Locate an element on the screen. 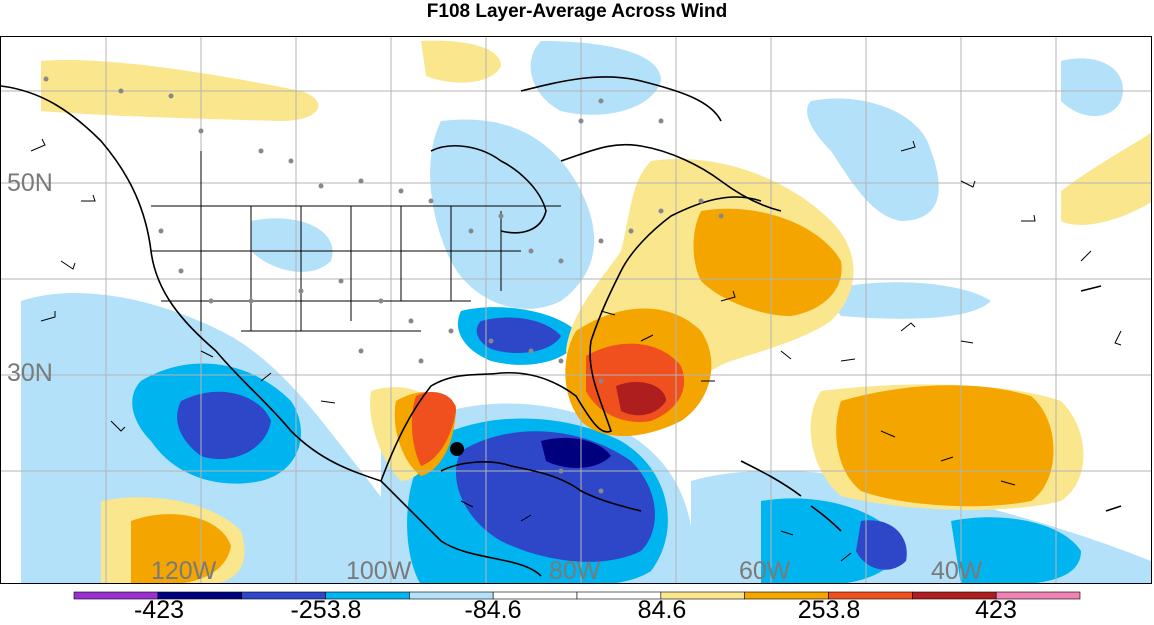  lat-label-50n: 50N is located at coordinates (30, 183).